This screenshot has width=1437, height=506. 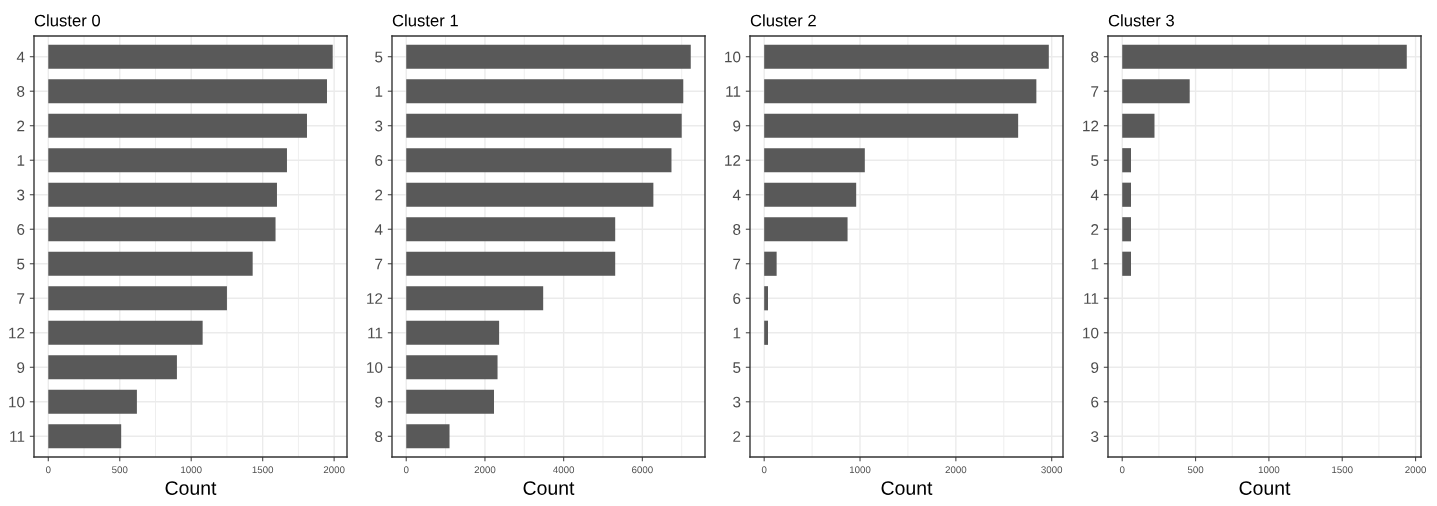 What do you see at coordinates (783, 20) in the screenshot?
I see `chart-title: Cluster 2` at bounding box center [783, 20].